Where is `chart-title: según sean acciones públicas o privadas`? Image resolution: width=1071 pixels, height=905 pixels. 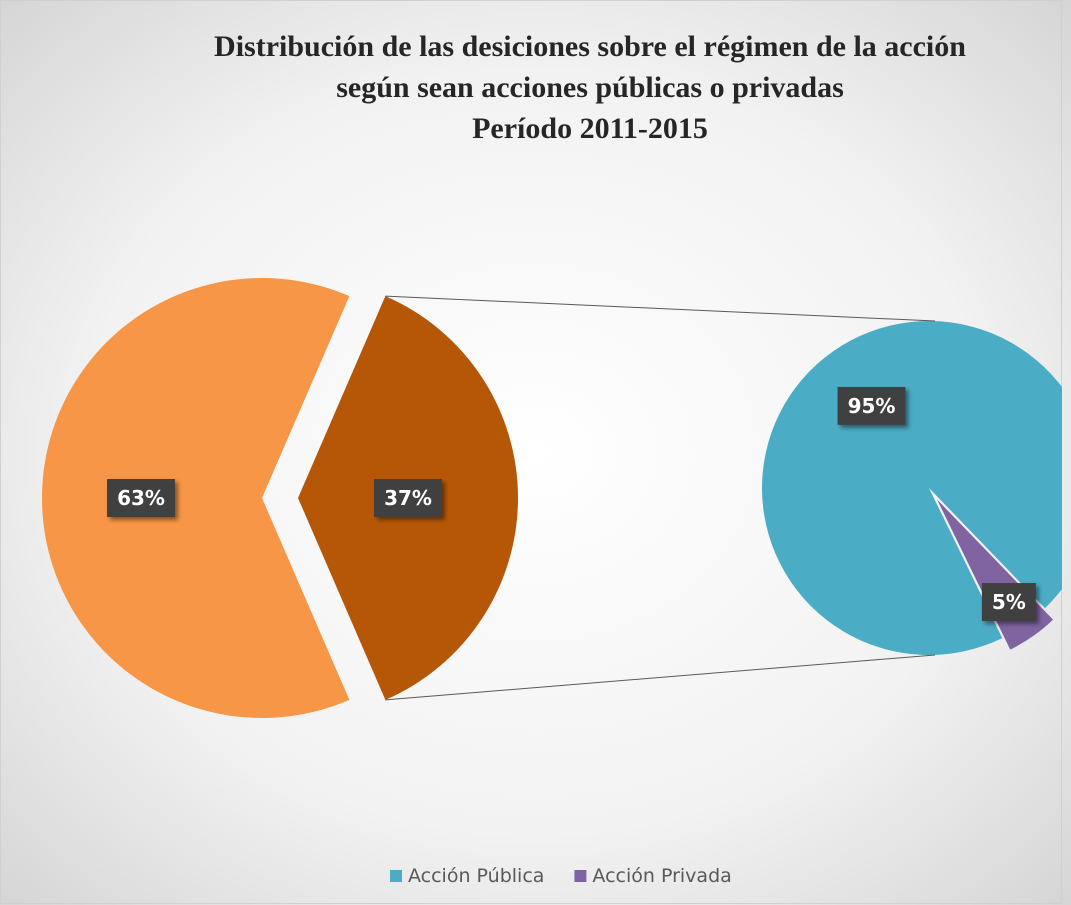
chart-title: según sean acciones públicas o privadas is located at coordinates (590, 87).